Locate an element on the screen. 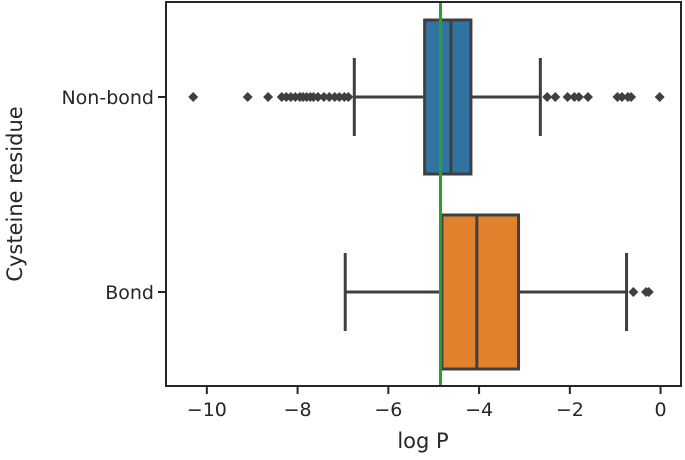  non-bond-box is located at coordinates (448, 97).